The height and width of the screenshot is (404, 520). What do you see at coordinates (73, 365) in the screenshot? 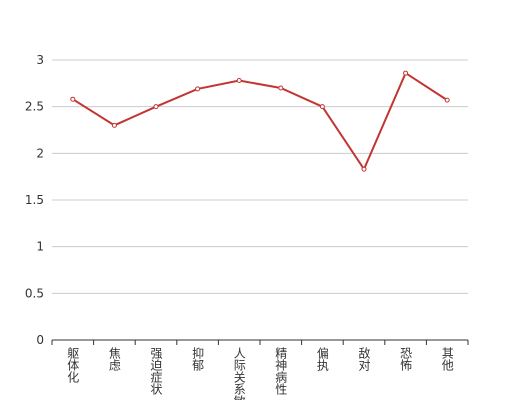
I see `x-tick-label: 躯体化` at bounding box center [73, 365].